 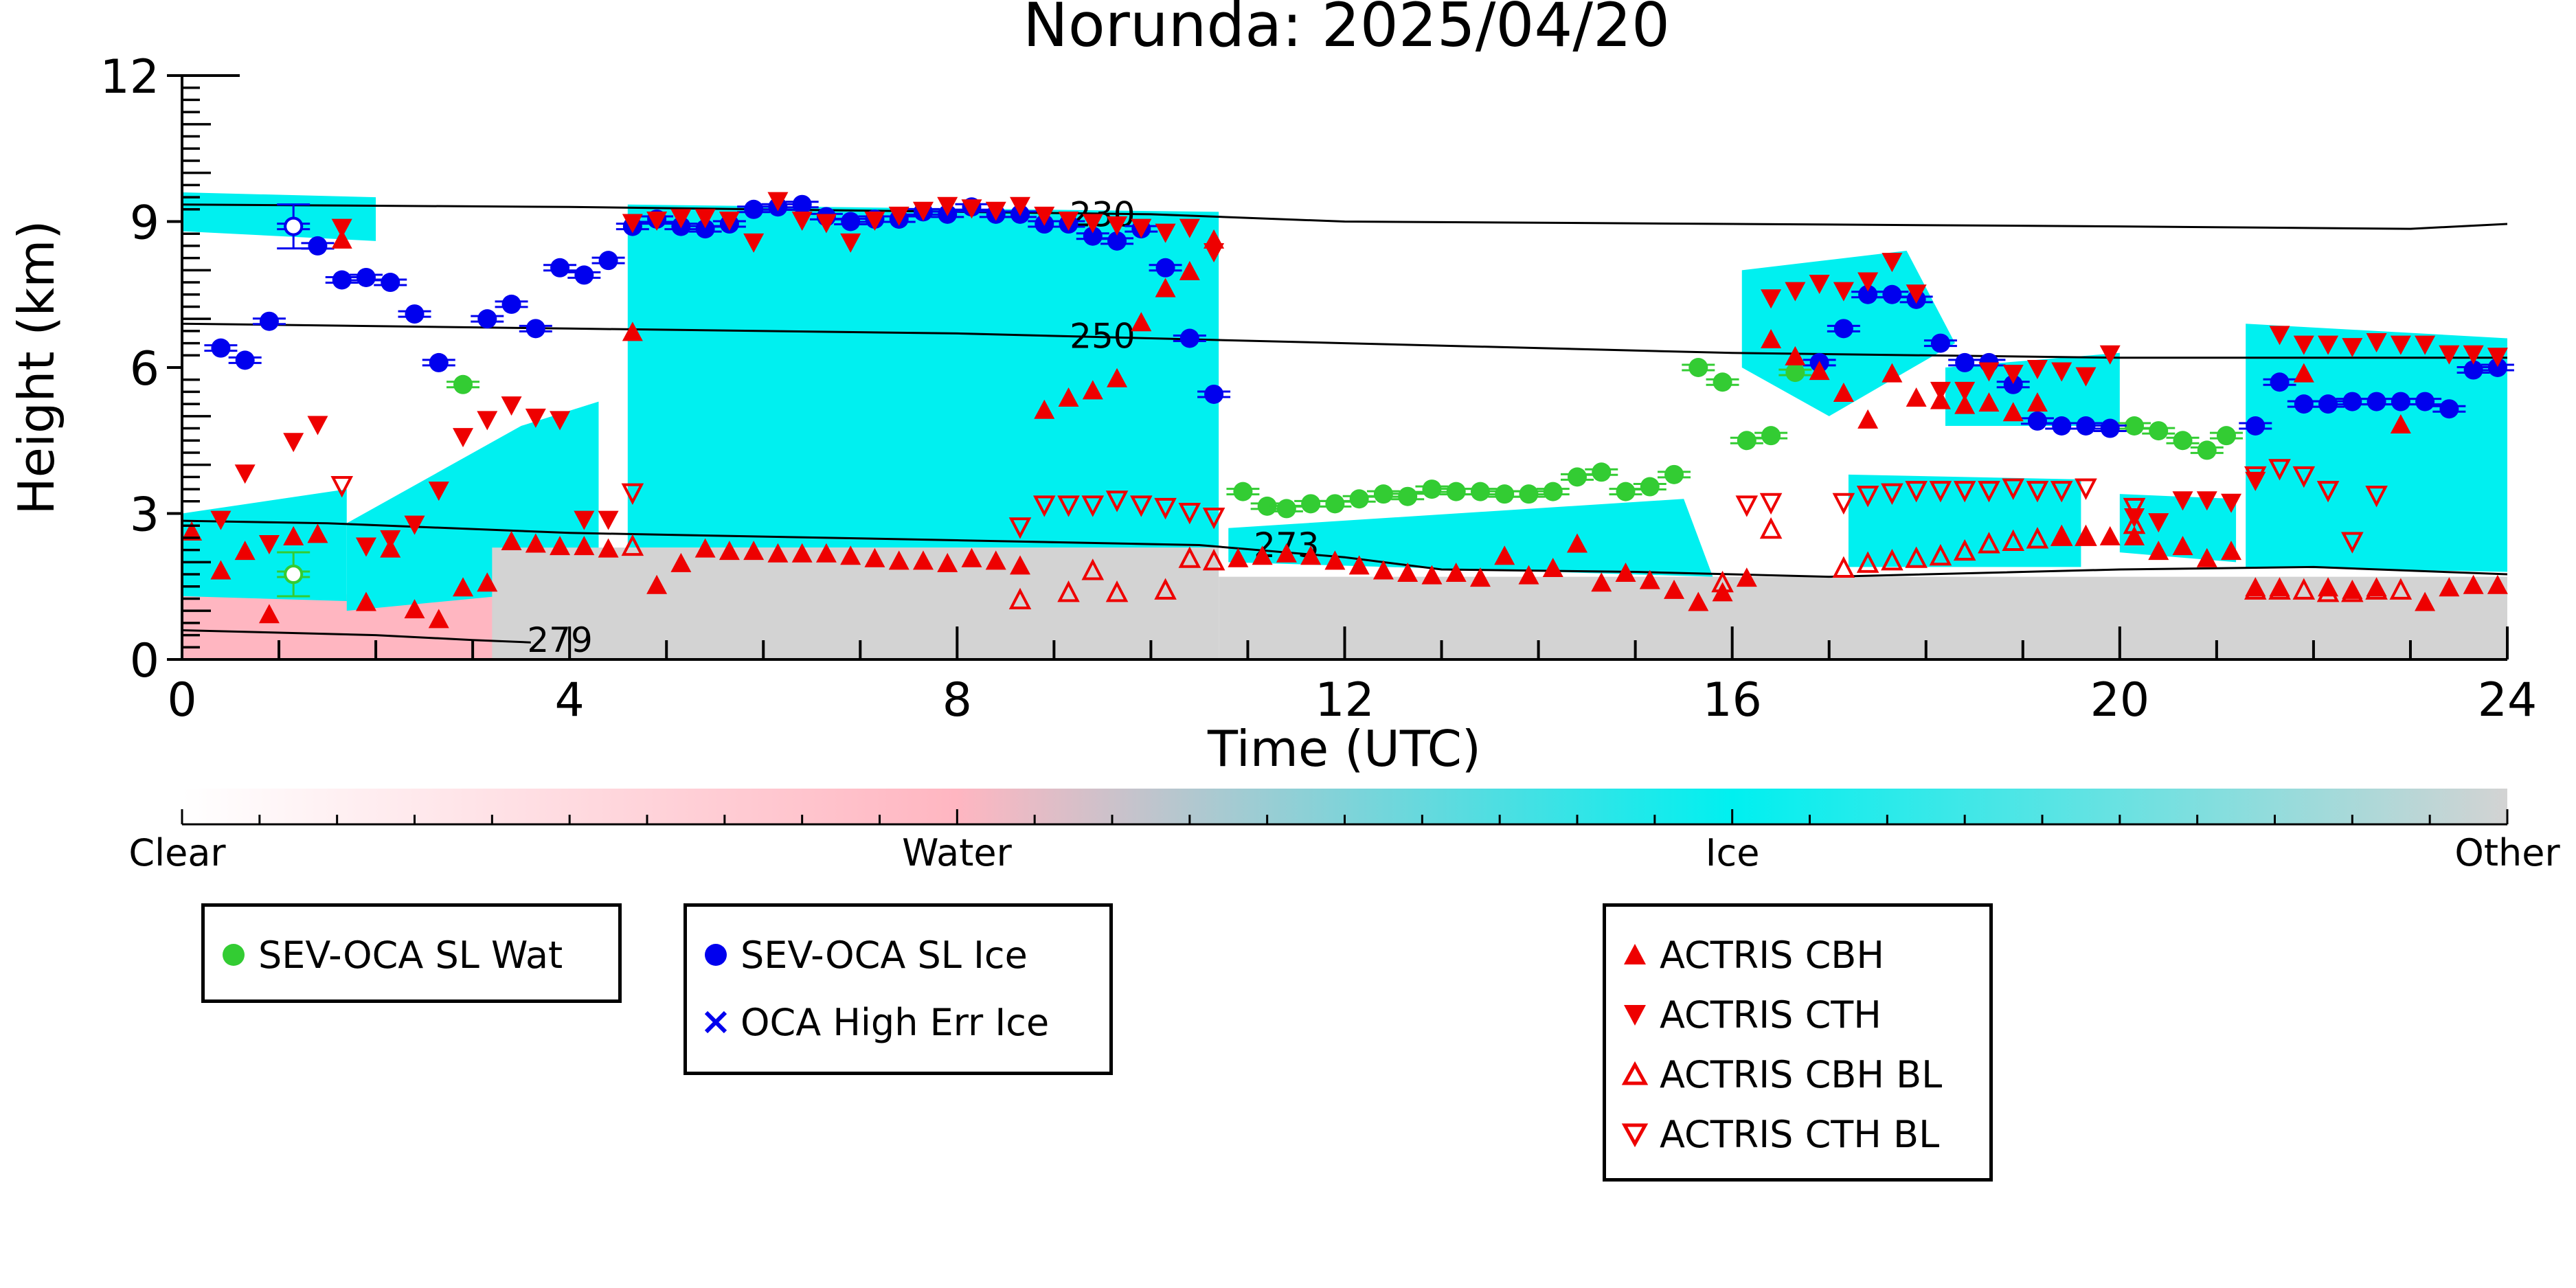 What do you see at coordinates (1346, 30) in the screenshot?
I see `chart-title: Norunda: 2025/04/20` at bounding box center [1346, 30].